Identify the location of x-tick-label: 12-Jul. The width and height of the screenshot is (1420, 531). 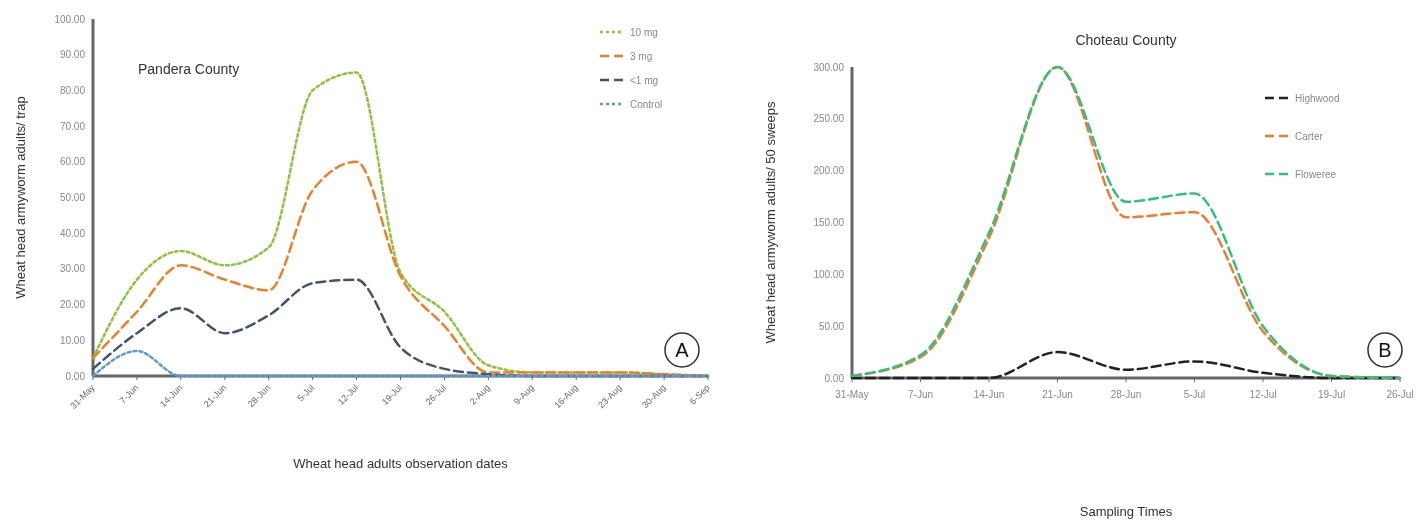
(1263, 394).